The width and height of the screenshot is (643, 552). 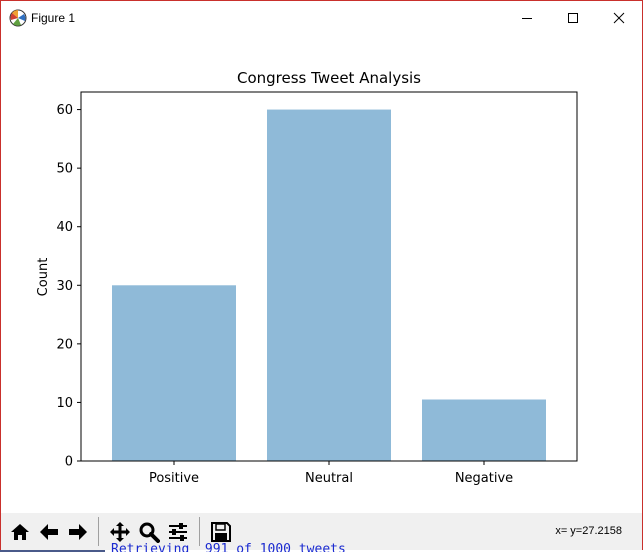 I want to click on close-icon, so click(x=619, y=18).